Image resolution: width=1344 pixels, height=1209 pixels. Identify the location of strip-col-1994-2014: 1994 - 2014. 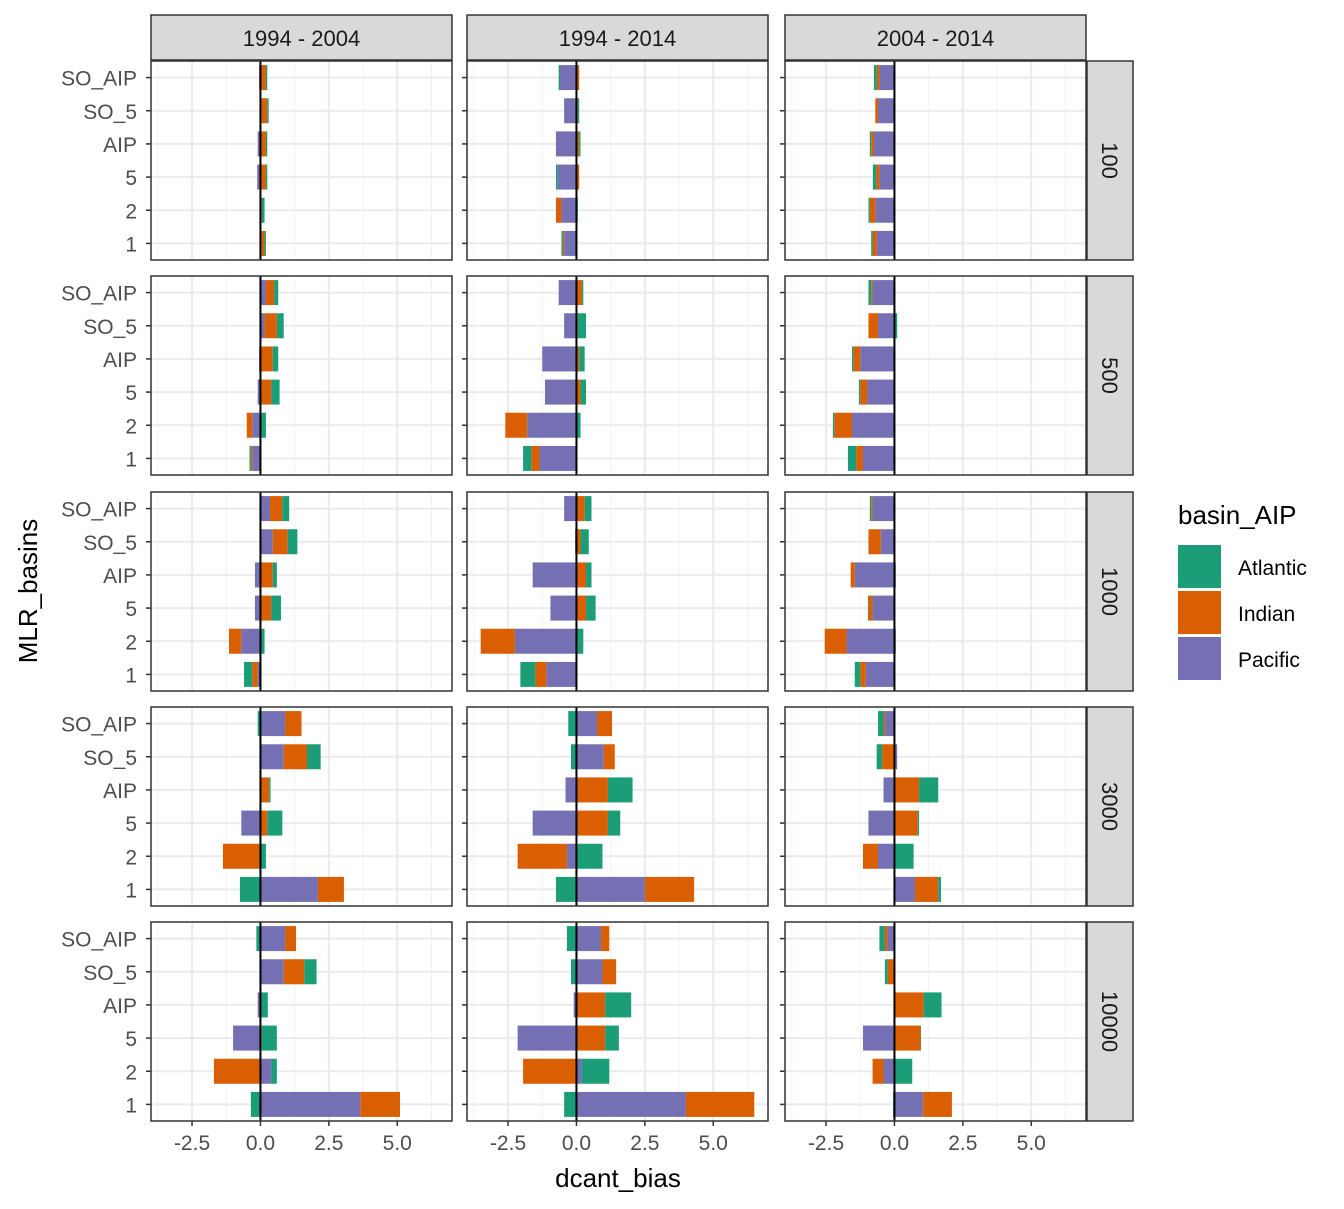
(617, 37).